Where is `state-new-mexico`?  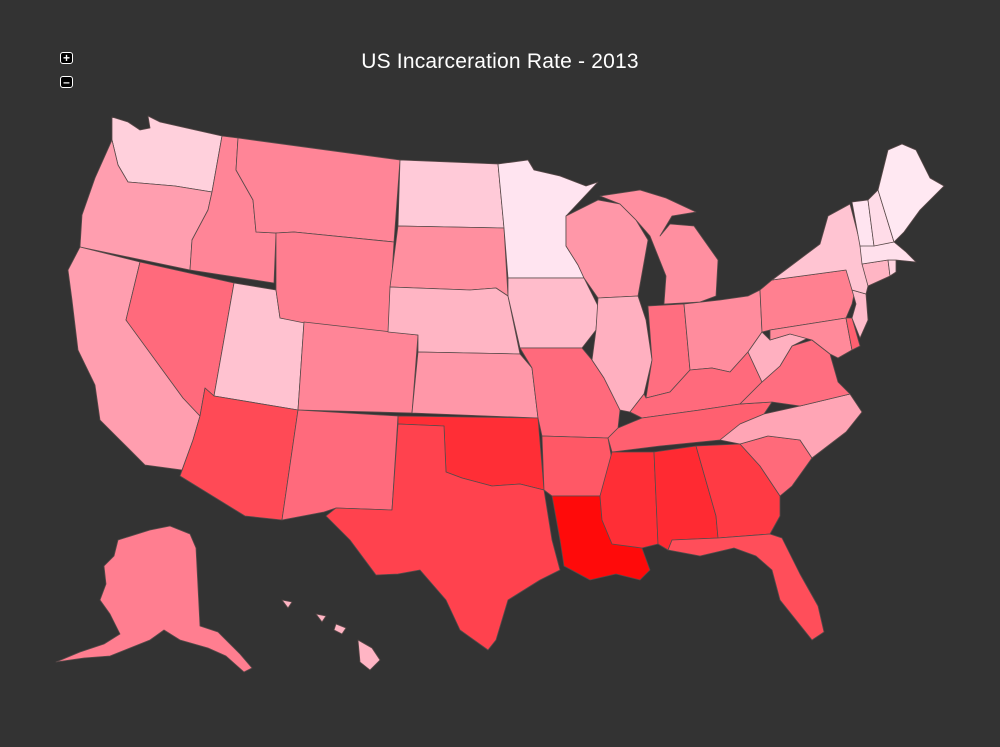 state-new-mexico is located at coordinates (340, 465).